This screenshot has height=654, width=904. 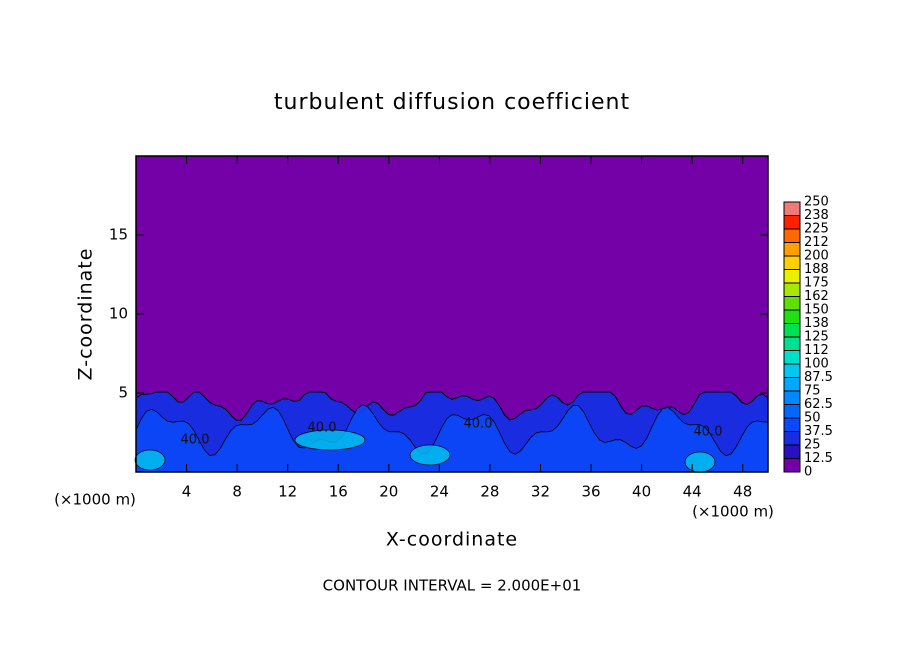 What do you see at coordinates (818, 431) in the screenshot?
I see `colorbar-label: 37.5` at bounding box center [818, 431].